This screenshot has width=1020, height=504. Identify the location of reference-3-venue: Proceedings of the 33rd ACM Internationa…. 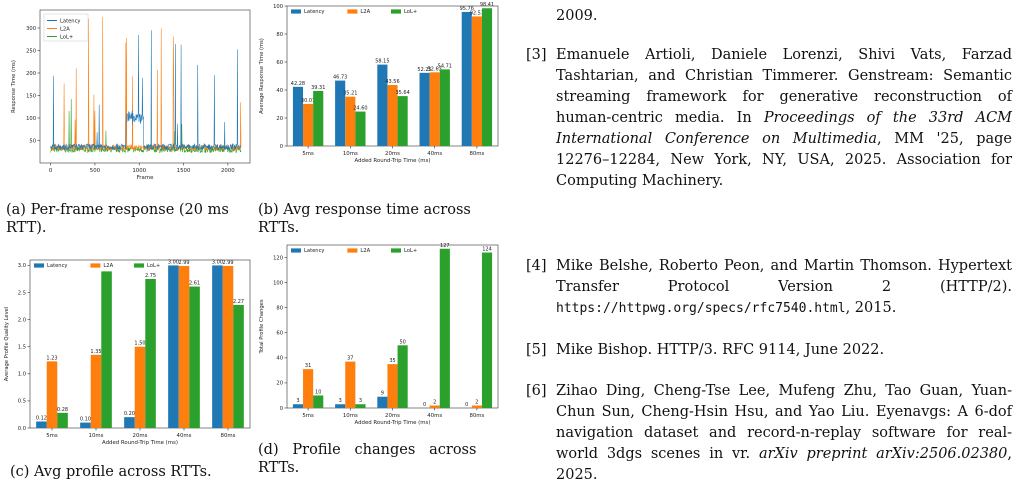
(784, 128).